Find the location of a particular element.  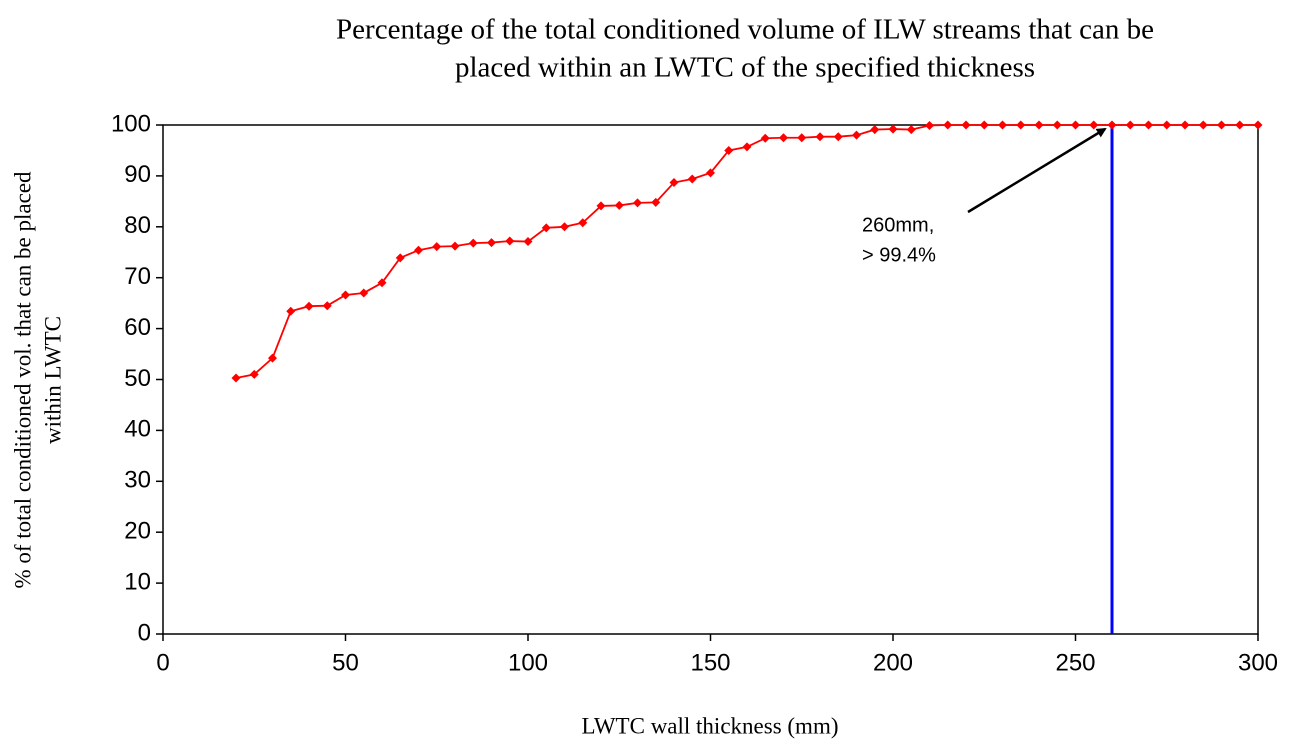

y-tick-label: 70 is located at coordinates (137, 276).